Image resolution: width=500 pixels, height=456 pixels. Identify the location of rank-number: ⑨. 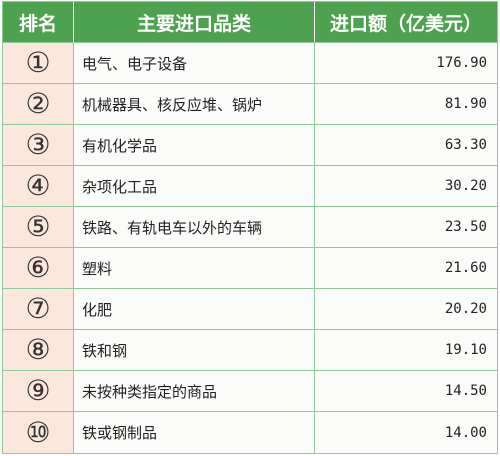
(38, 390).